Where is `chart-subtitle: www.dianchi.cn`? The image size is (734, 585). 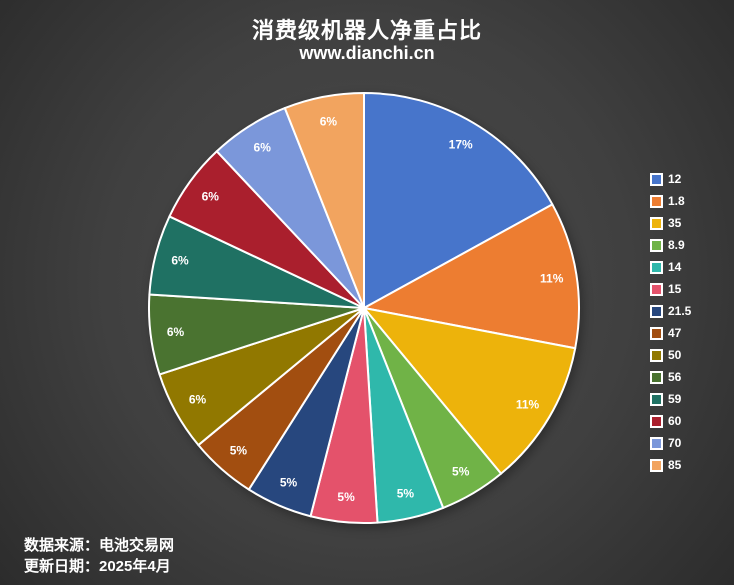
chart-subtitle: www.dianchi.cn is located at coordinates (367, 53).